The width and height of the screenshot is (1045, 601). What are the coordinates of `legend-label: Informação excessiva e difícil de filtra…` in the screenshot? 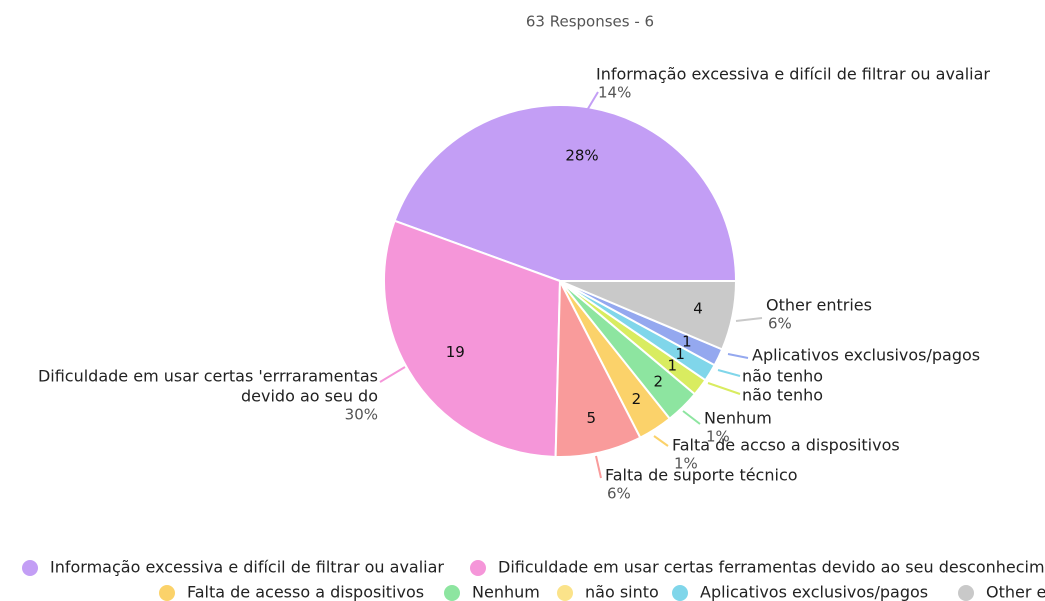 It's located at (247, 567).